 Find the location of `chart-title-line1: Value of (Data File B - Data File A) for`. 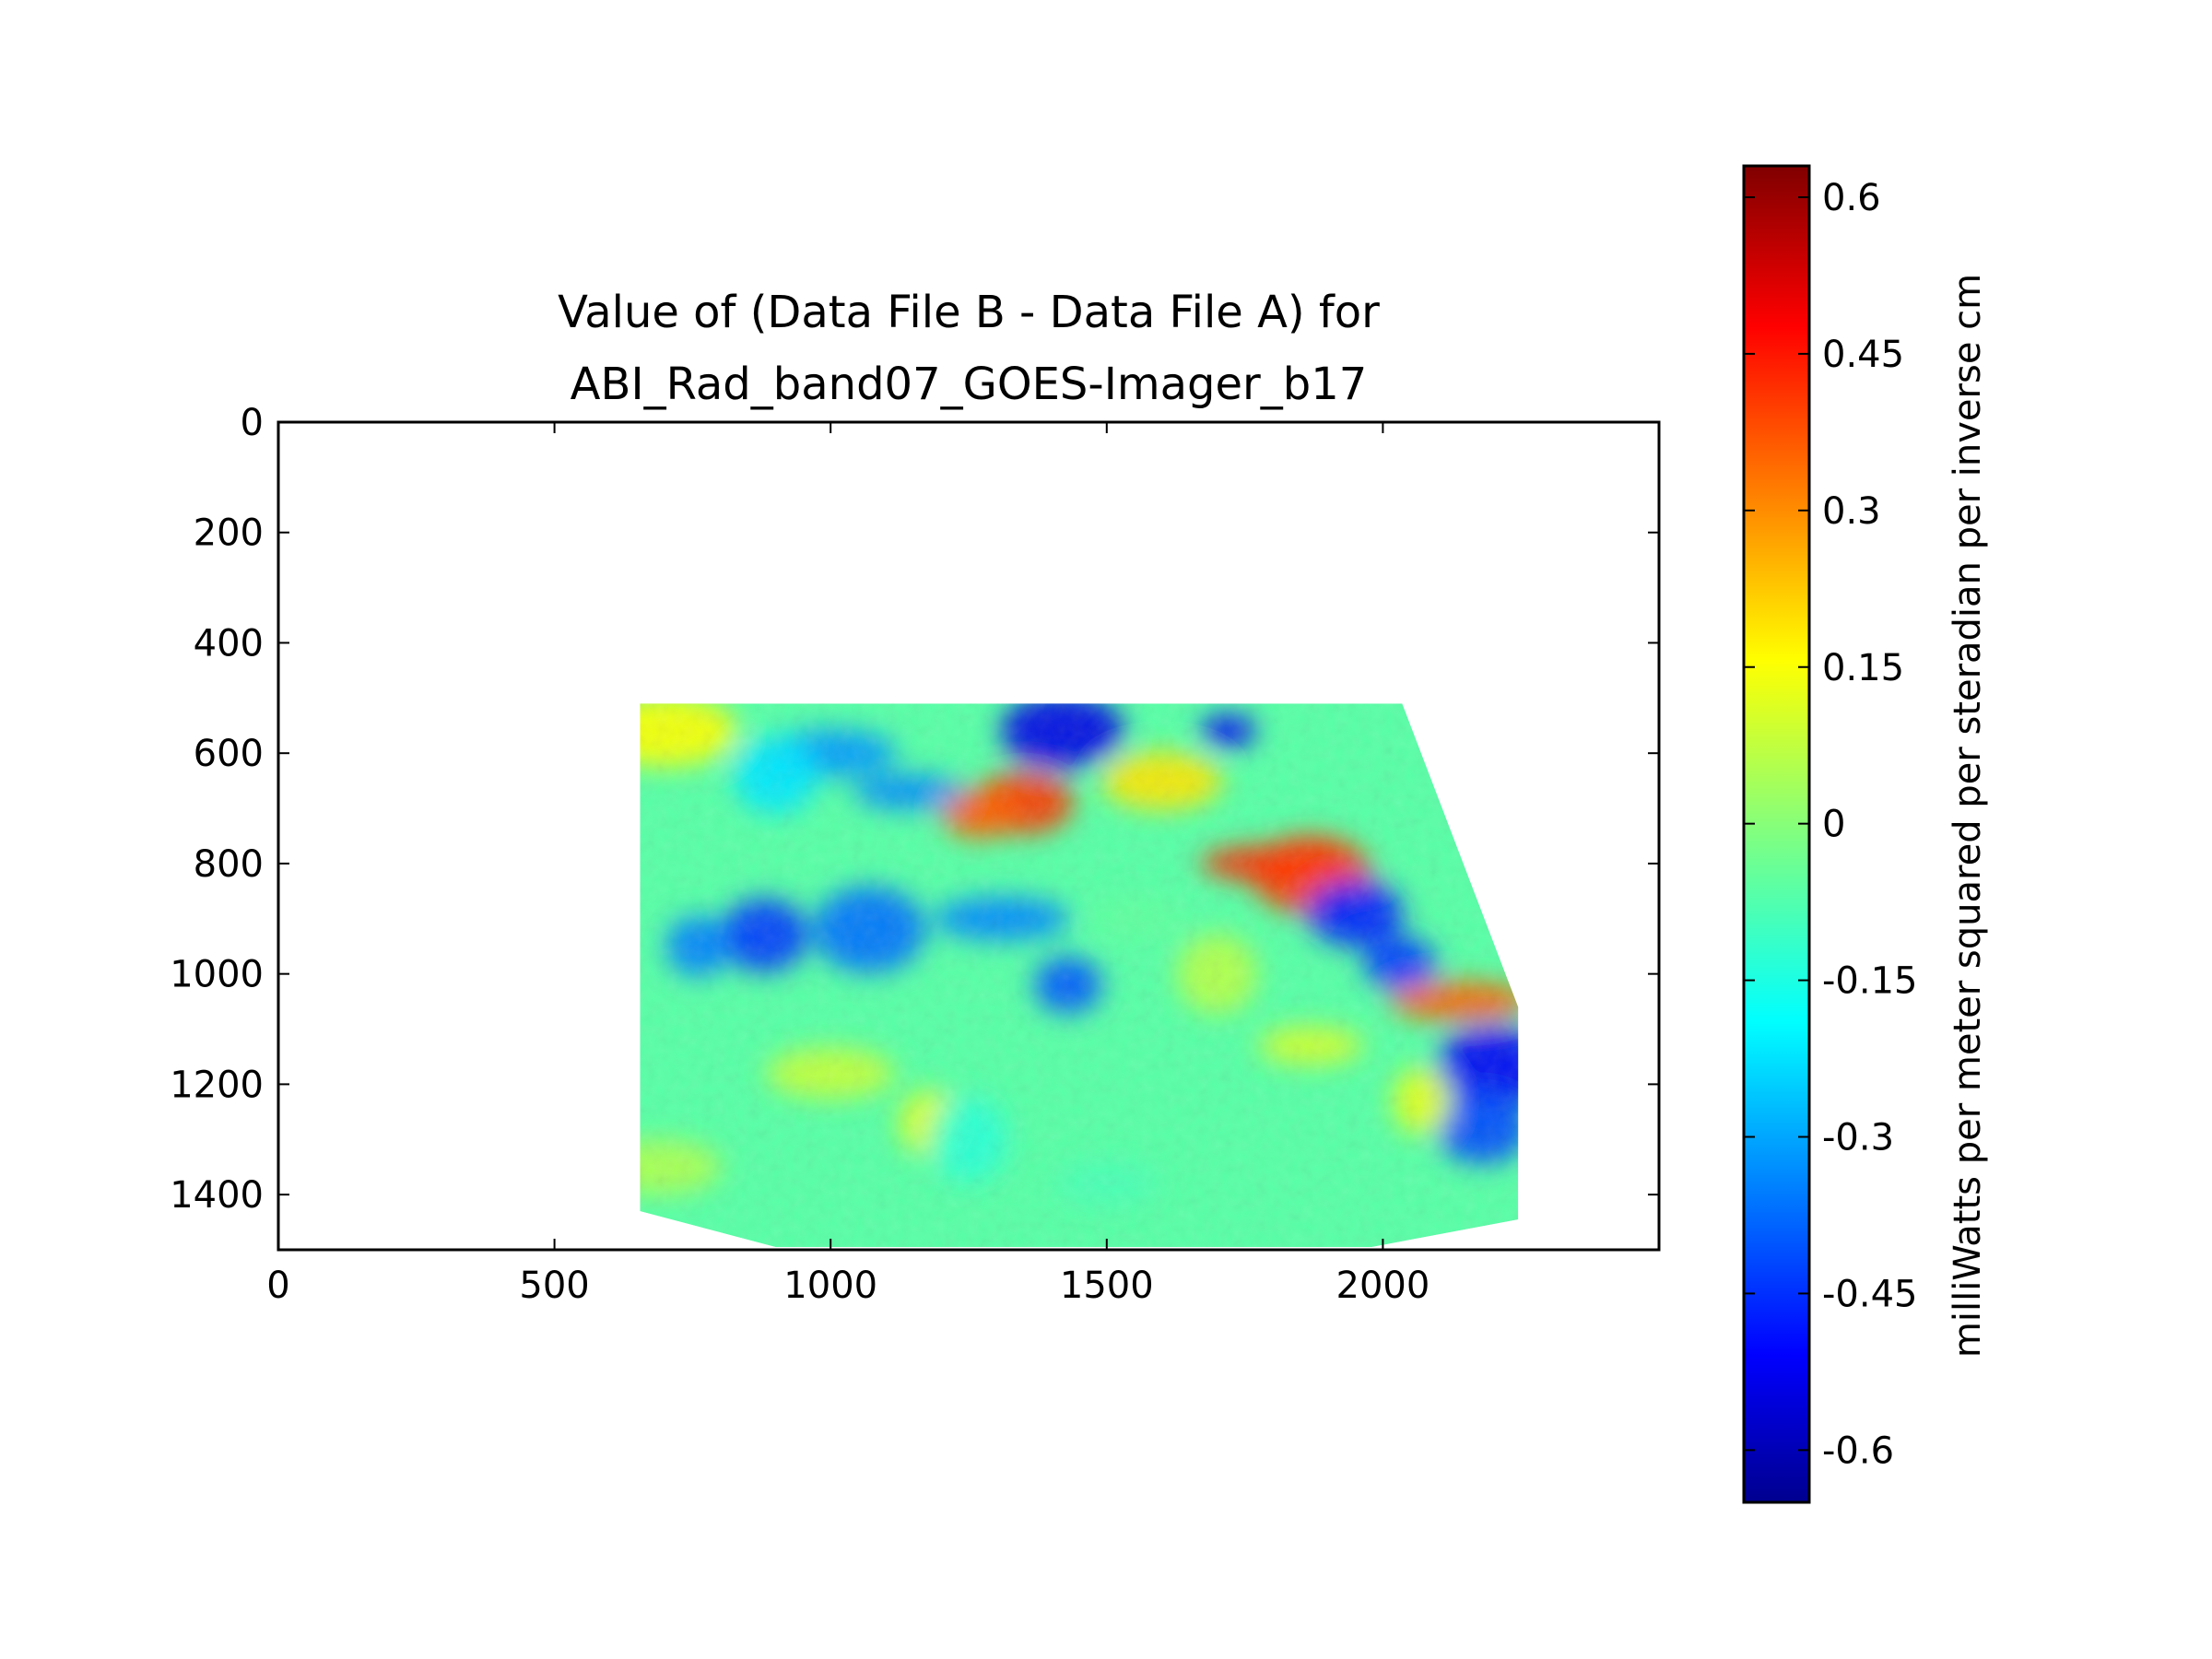

chart-title-line1: Value of (Data File B - Data File A) for is located at coordinates (969, 312).